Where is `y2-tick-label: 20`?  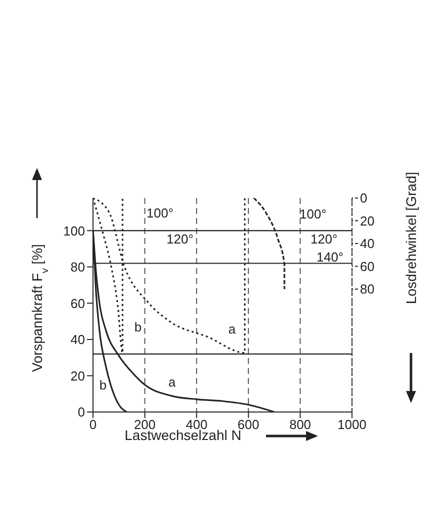
y2-tick-label: 20 is located at coordinates (367, 220).